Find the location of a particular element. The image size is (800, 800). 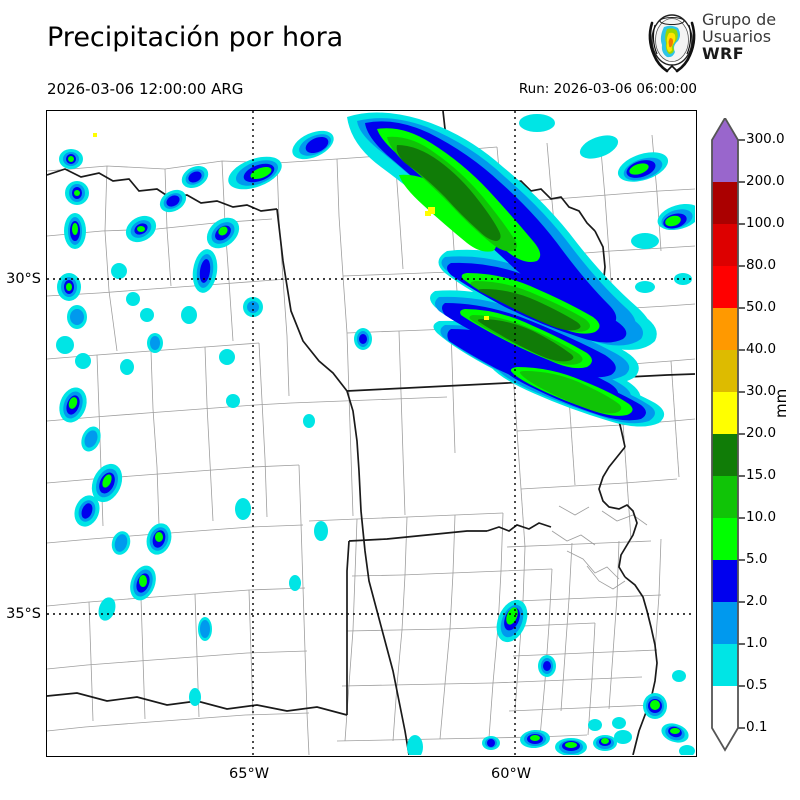

logo-text: Grupo de Usuarios WRF is located at coordinates (748, 36).